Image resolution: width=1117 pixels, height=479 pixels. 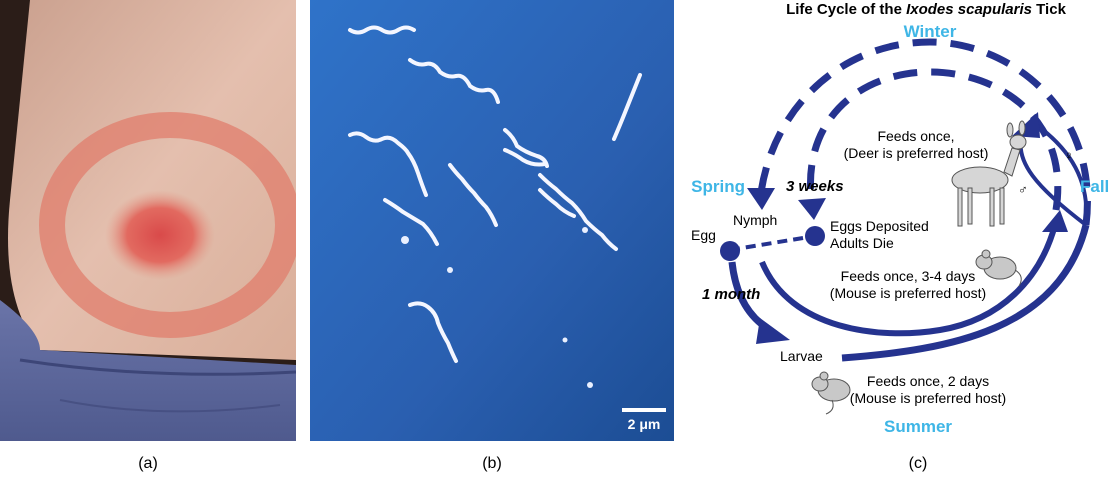 What do you see at coordinates (908, 293) in the screenshot?
I see `nymph-feed-line2: (Mouse is preferred host)` at bounding box center [908, 293].